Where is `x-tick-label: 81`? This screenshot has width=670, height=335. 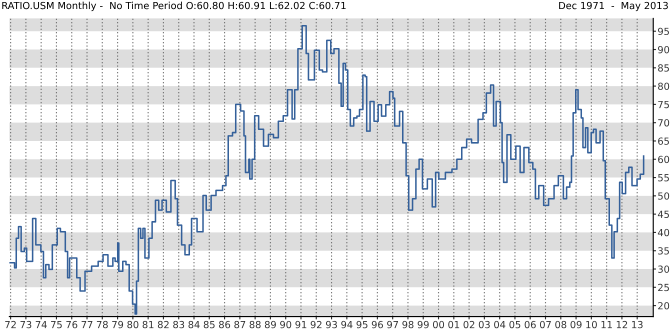 x-tick-label: 81 is located at coordinates (148, 324).